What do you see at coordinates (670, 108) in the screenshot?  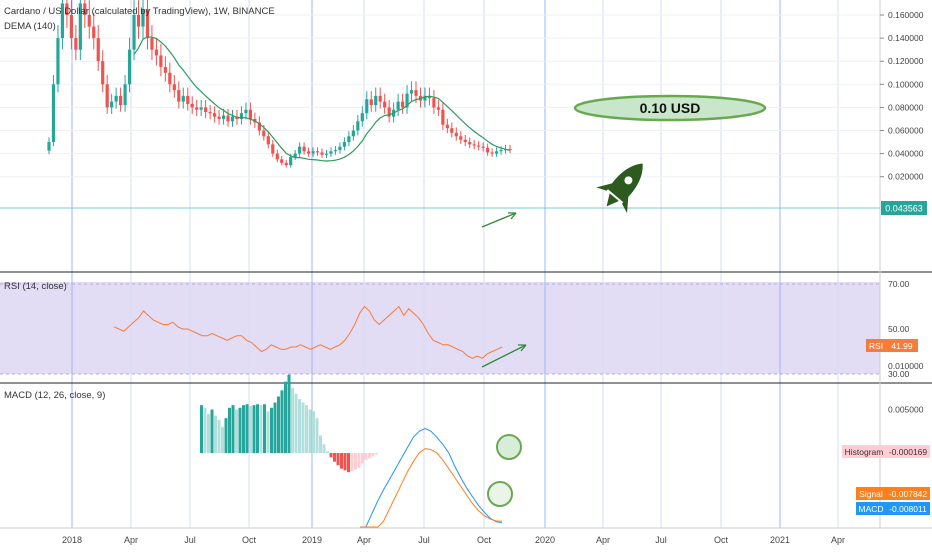 I see `target-ellipse` at bounding box center [670, 108].